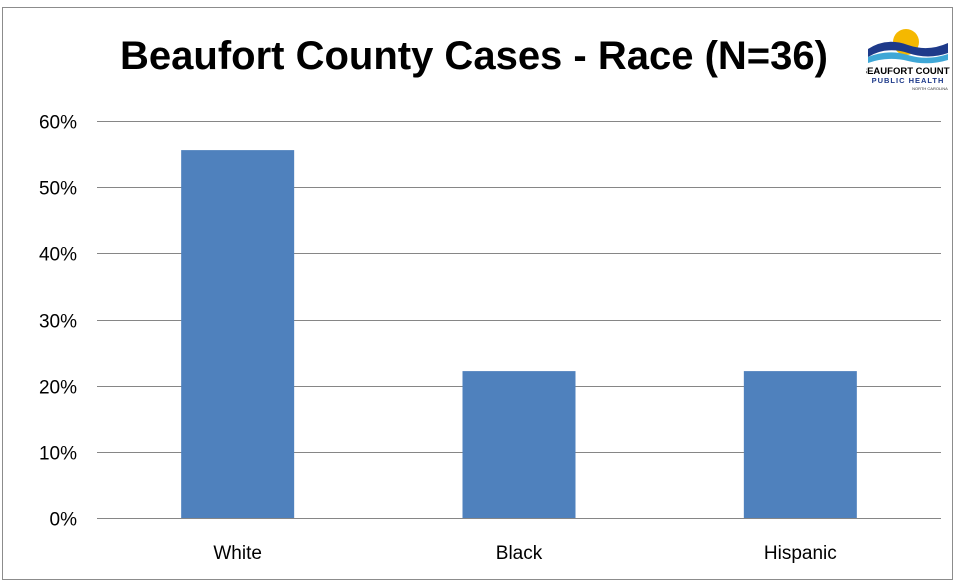 Image resolution: width=958 pixels, height=582 pixels. I want to click on logo-wave-dark, so click(908, 49).